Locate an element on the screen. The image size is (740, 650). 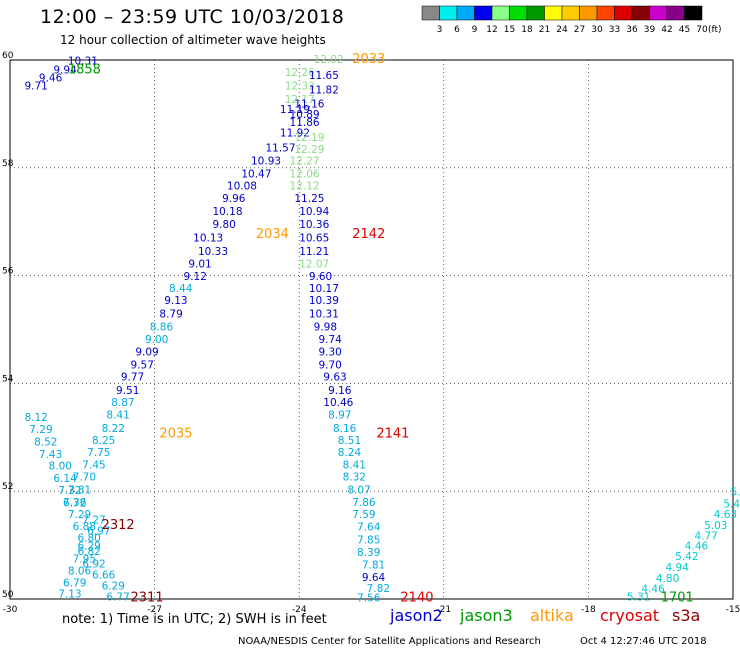
wave-height-label: 8.07 is located at coordinates (358, 490).